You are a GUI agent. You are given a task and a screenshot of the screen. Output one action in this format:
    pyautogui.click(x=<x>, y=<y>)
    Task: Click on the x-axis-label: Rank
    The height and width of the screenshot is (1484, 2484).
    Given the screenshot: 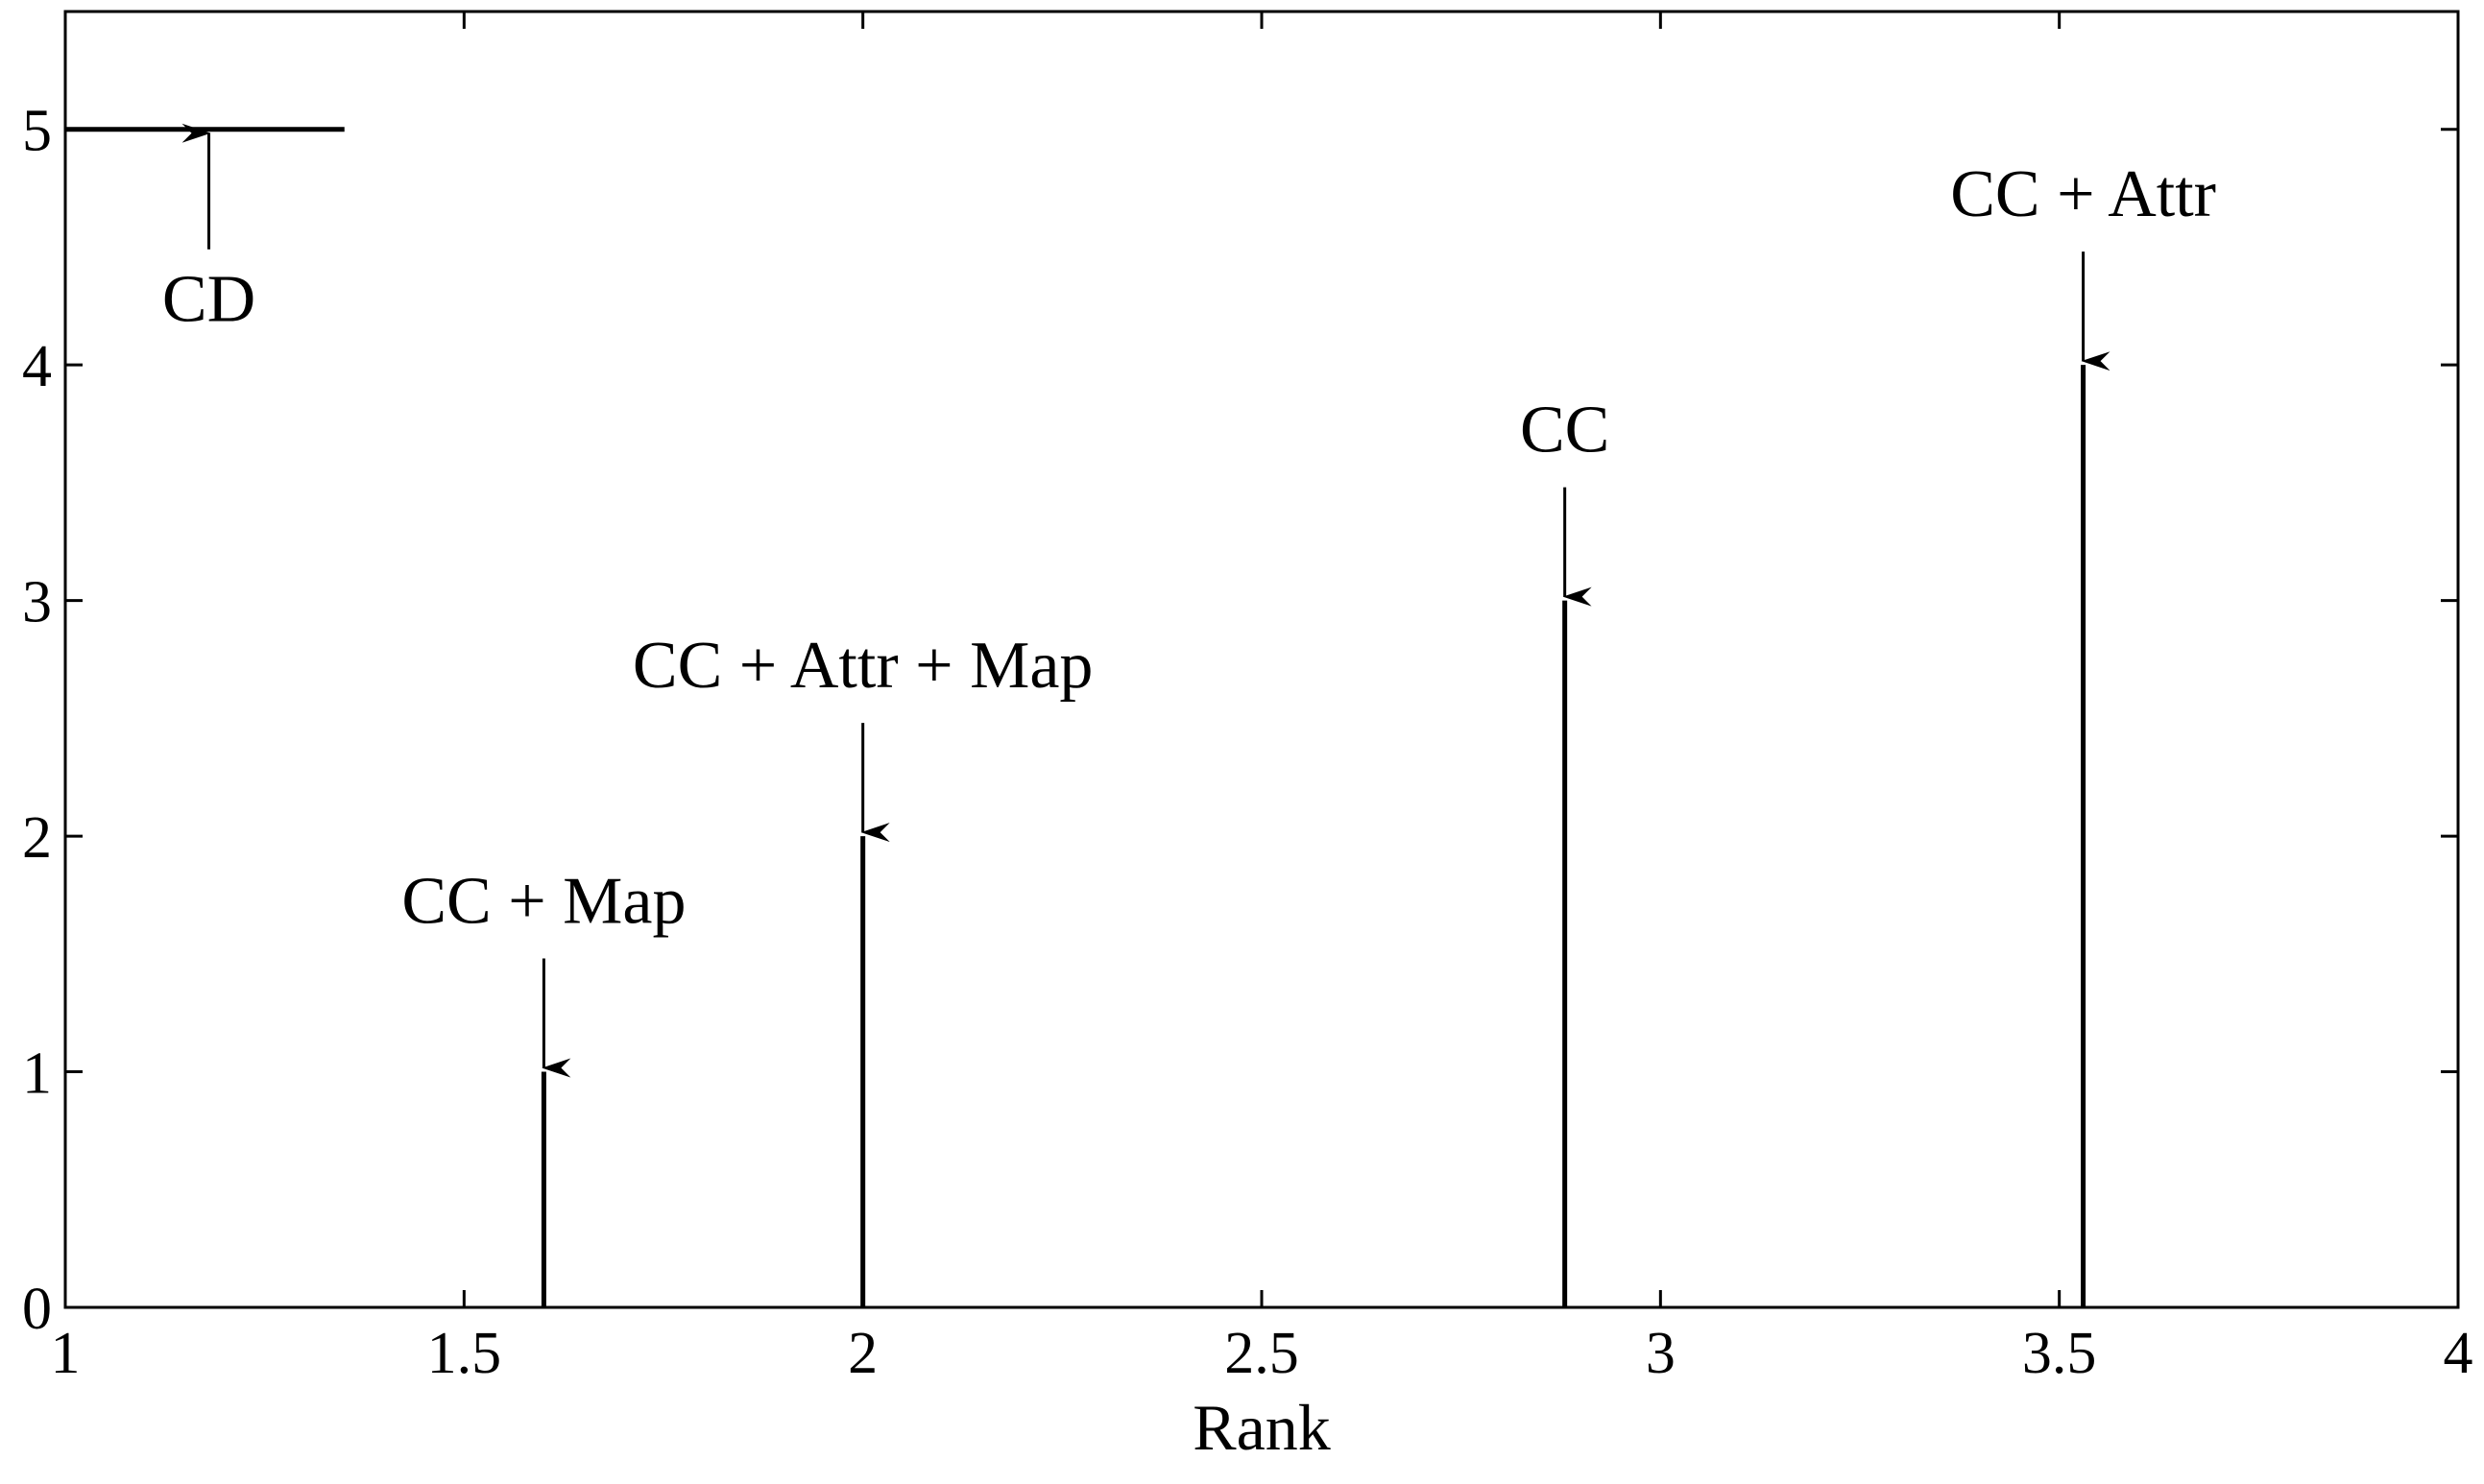 What is the action you would take?
    pyautogui.click(x=1262, y=1427)
    